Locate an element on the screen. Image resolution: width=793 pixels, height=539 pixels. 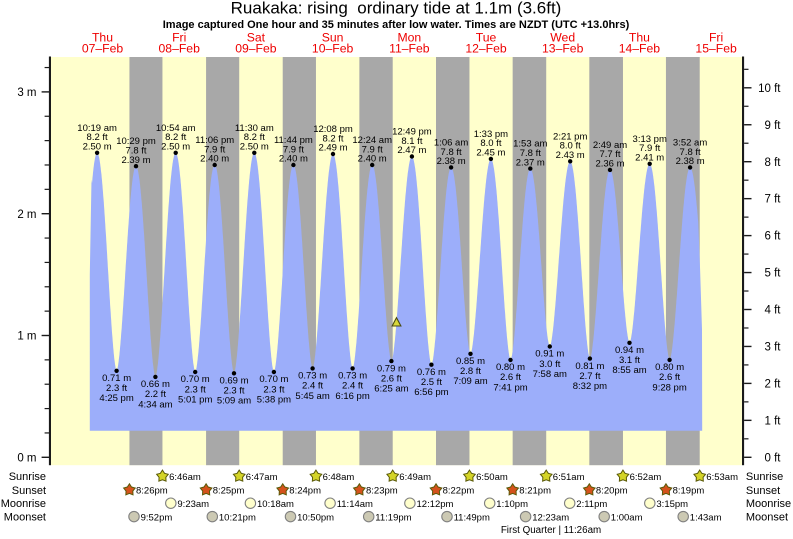
svg-text: 09–Feb is located at coordinates (256, 49).